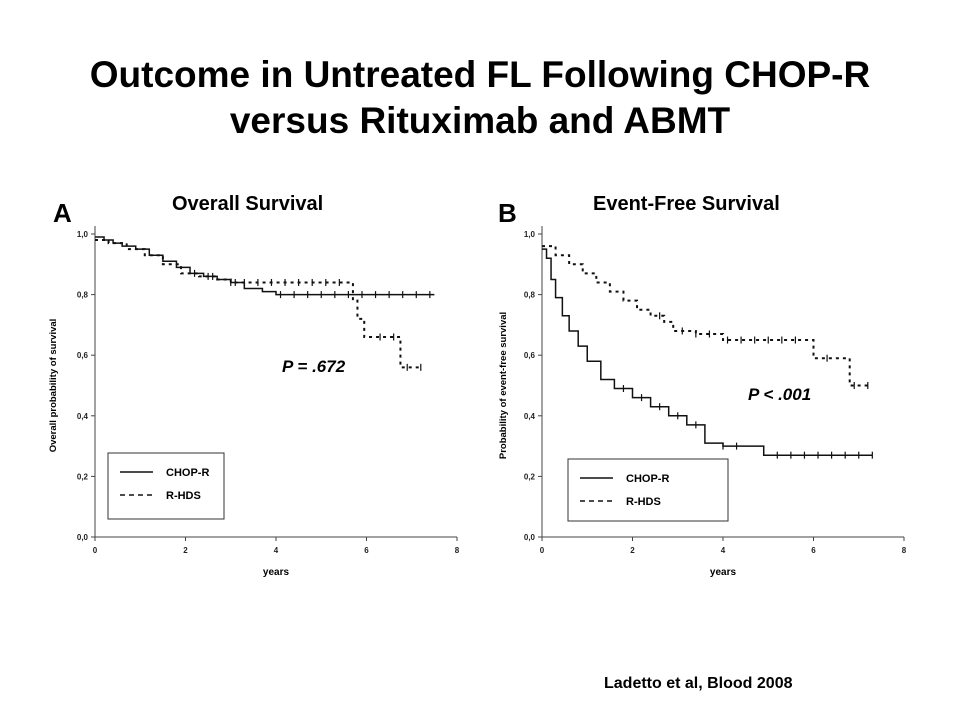 The height and width of the screenshot is (720, 960). I want to click on panel-letter-b: B, so click(507, 213).